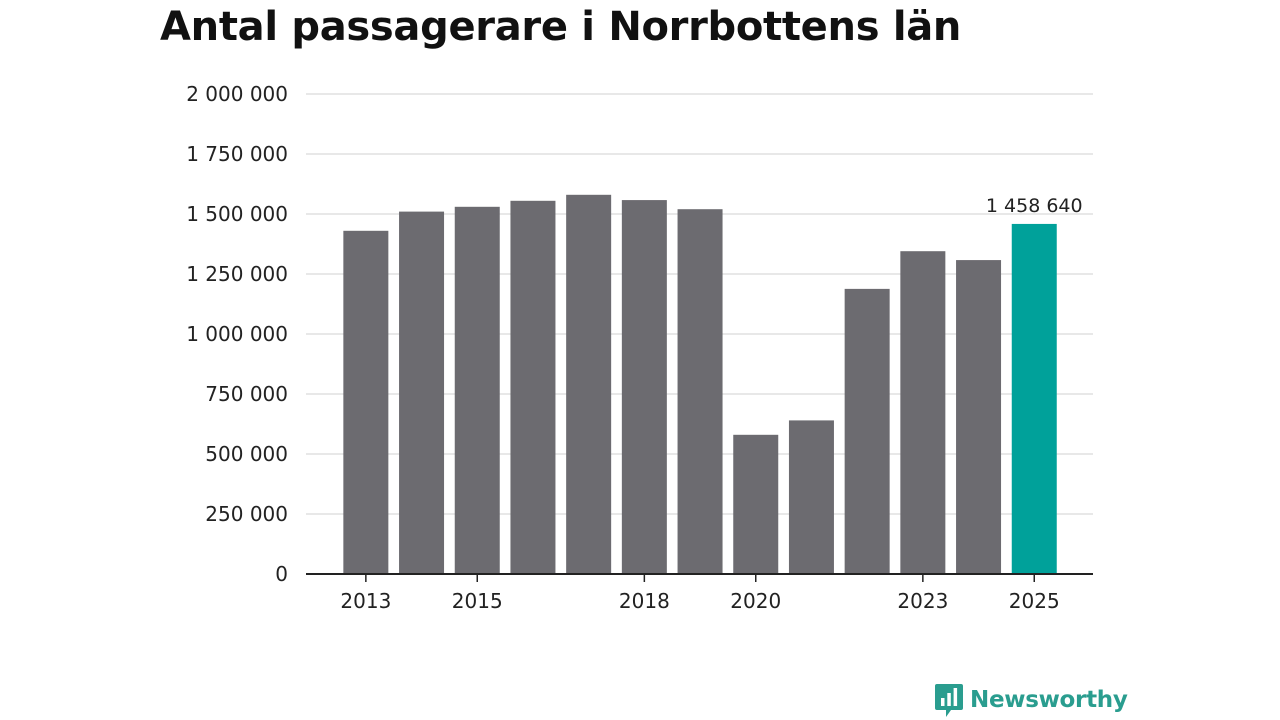 The image size is (1280, 720). I want to click on x-tick-label: 2015, so click(477, 601).